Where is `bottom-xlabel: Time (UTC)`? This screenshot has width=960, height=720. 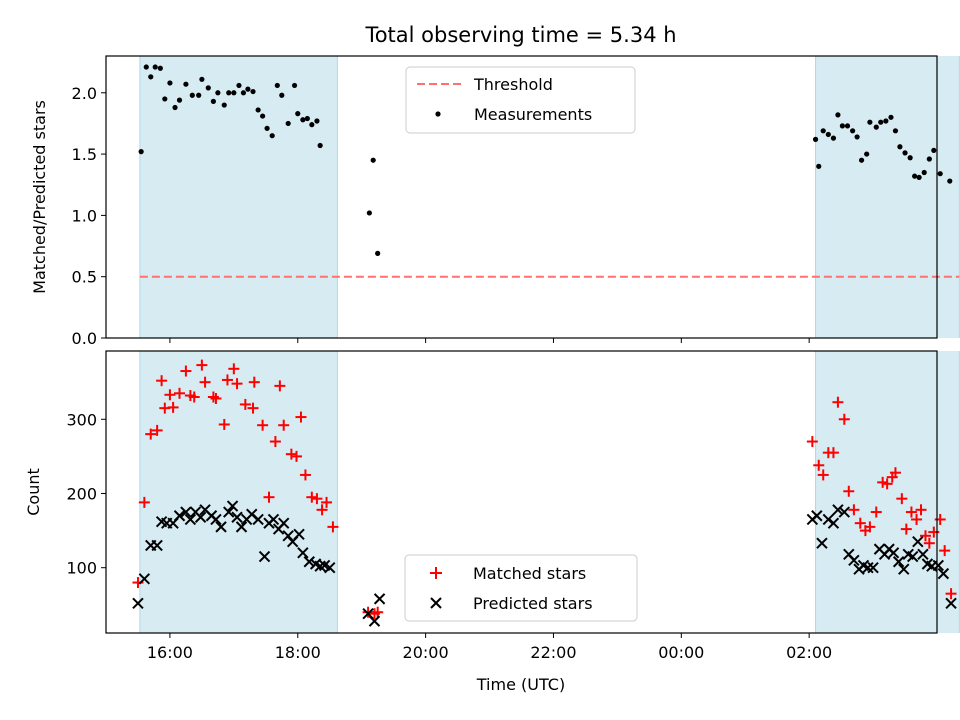
bottom-xlabel: Time (UTC) is located at coordinates (520, 684).